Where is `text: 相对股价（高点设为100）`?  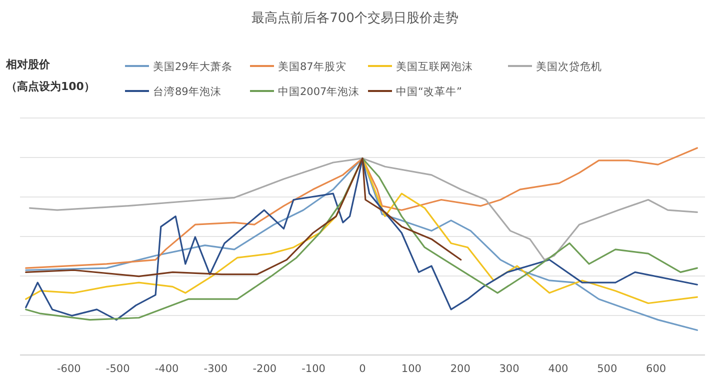
text: 相对股价（高点设为100） is located at coordinates (50, 75).